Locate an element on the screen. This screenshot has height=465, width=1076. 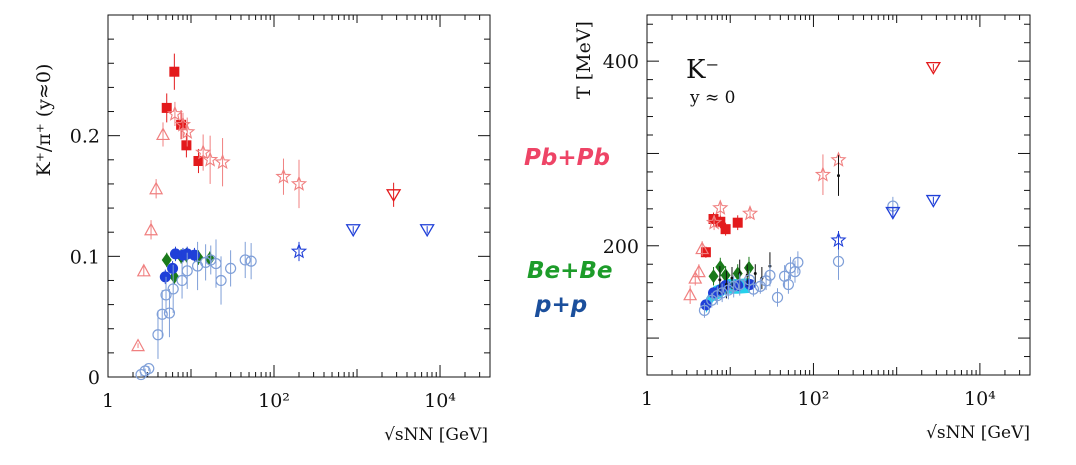
right-y-tick-label: 200 is located at coordinates (621, 247).